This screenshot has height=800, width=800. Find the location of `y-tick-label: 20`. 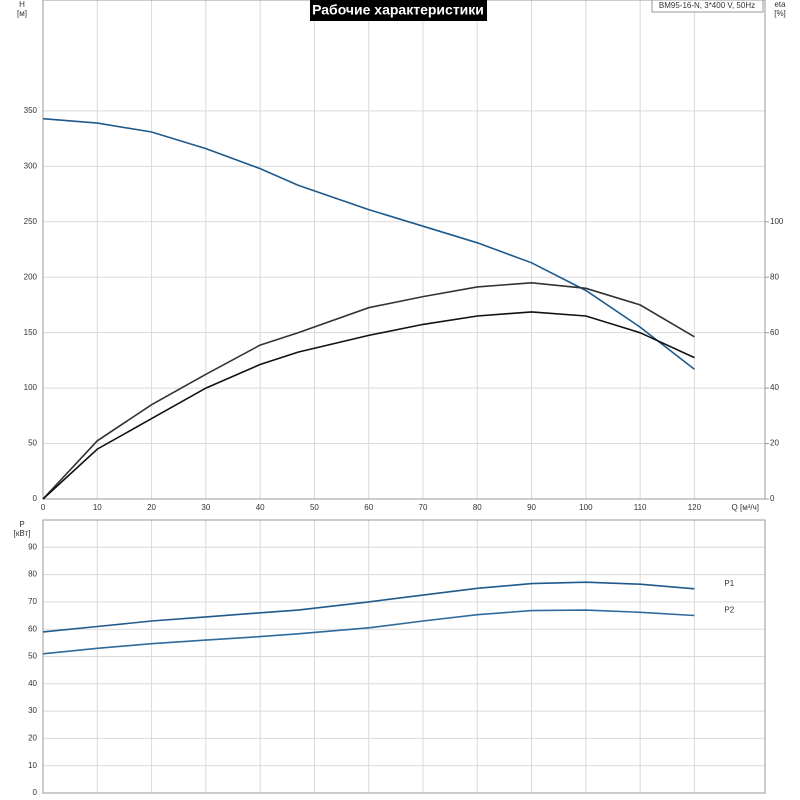

y-tick-label: 20 is located at coordinates (32, 738).